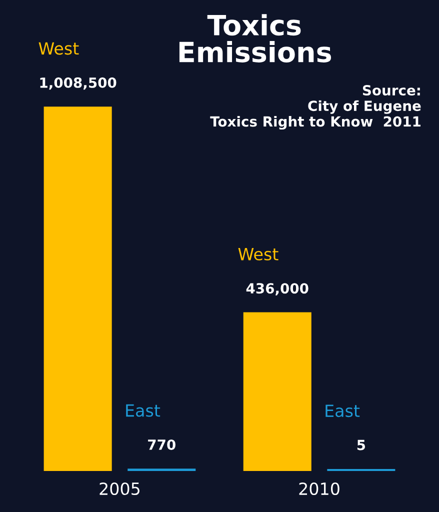 The image size is (439, 512). Describe the element at coordinates (319, 489) in the screenshot. I see `x-tick-label: 2010` at that location.